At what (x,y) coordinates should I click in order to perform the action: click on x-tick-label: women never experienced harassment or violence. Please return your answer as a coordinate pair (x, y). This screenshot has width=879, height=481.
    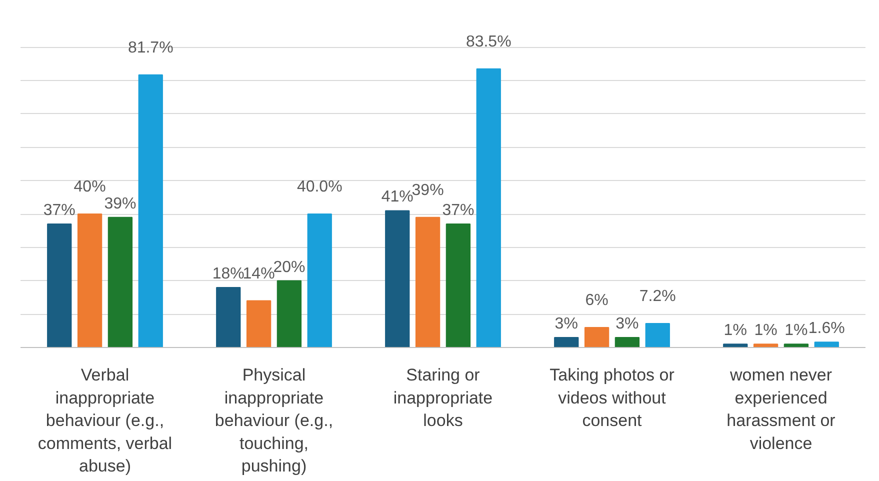
    Looking at the image, I should click on (781, 409).